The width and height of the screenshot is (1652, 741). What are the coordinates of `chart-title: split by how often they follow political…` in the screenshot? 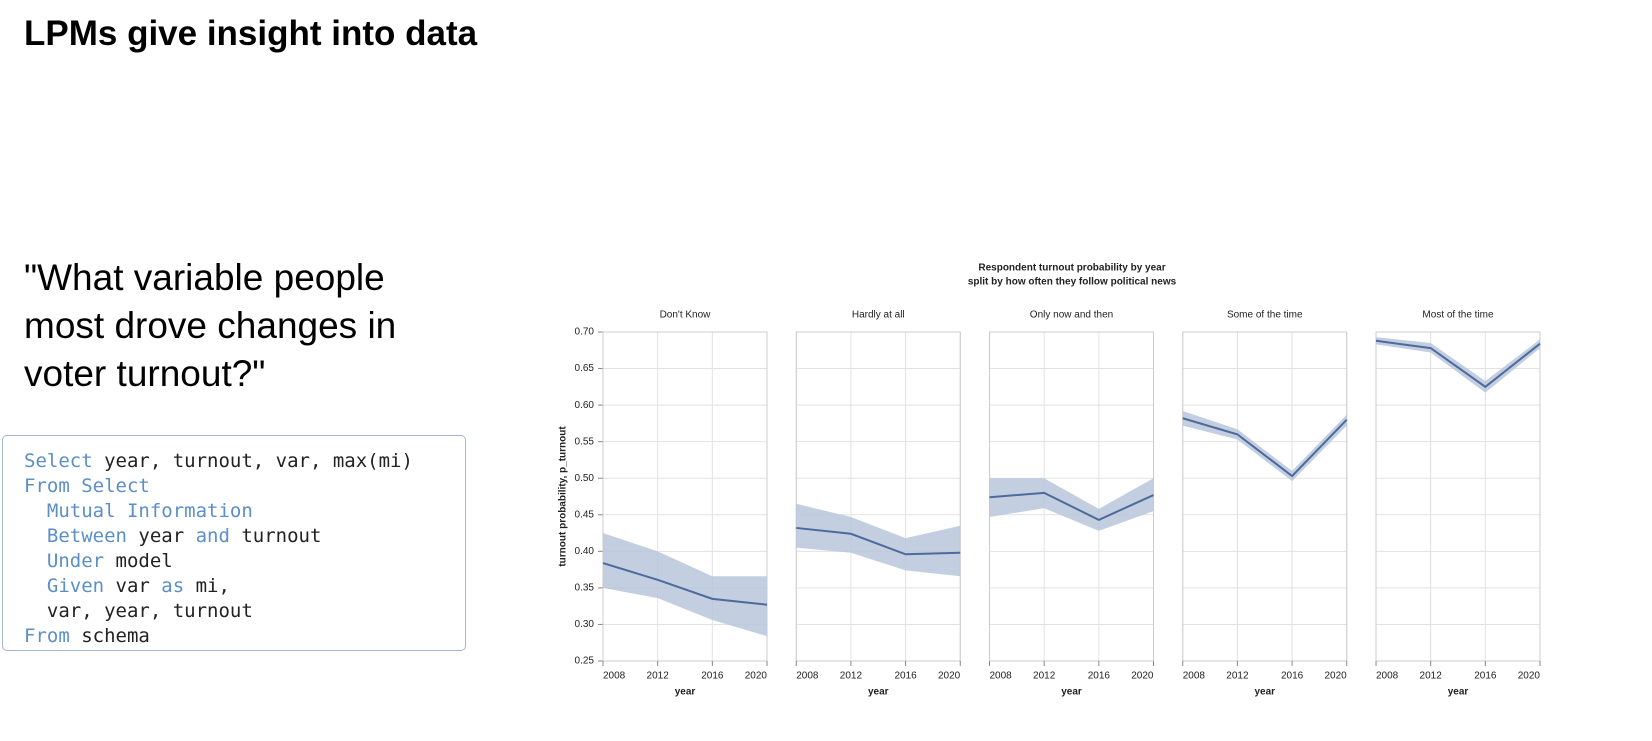 It's located at (1072, 282).